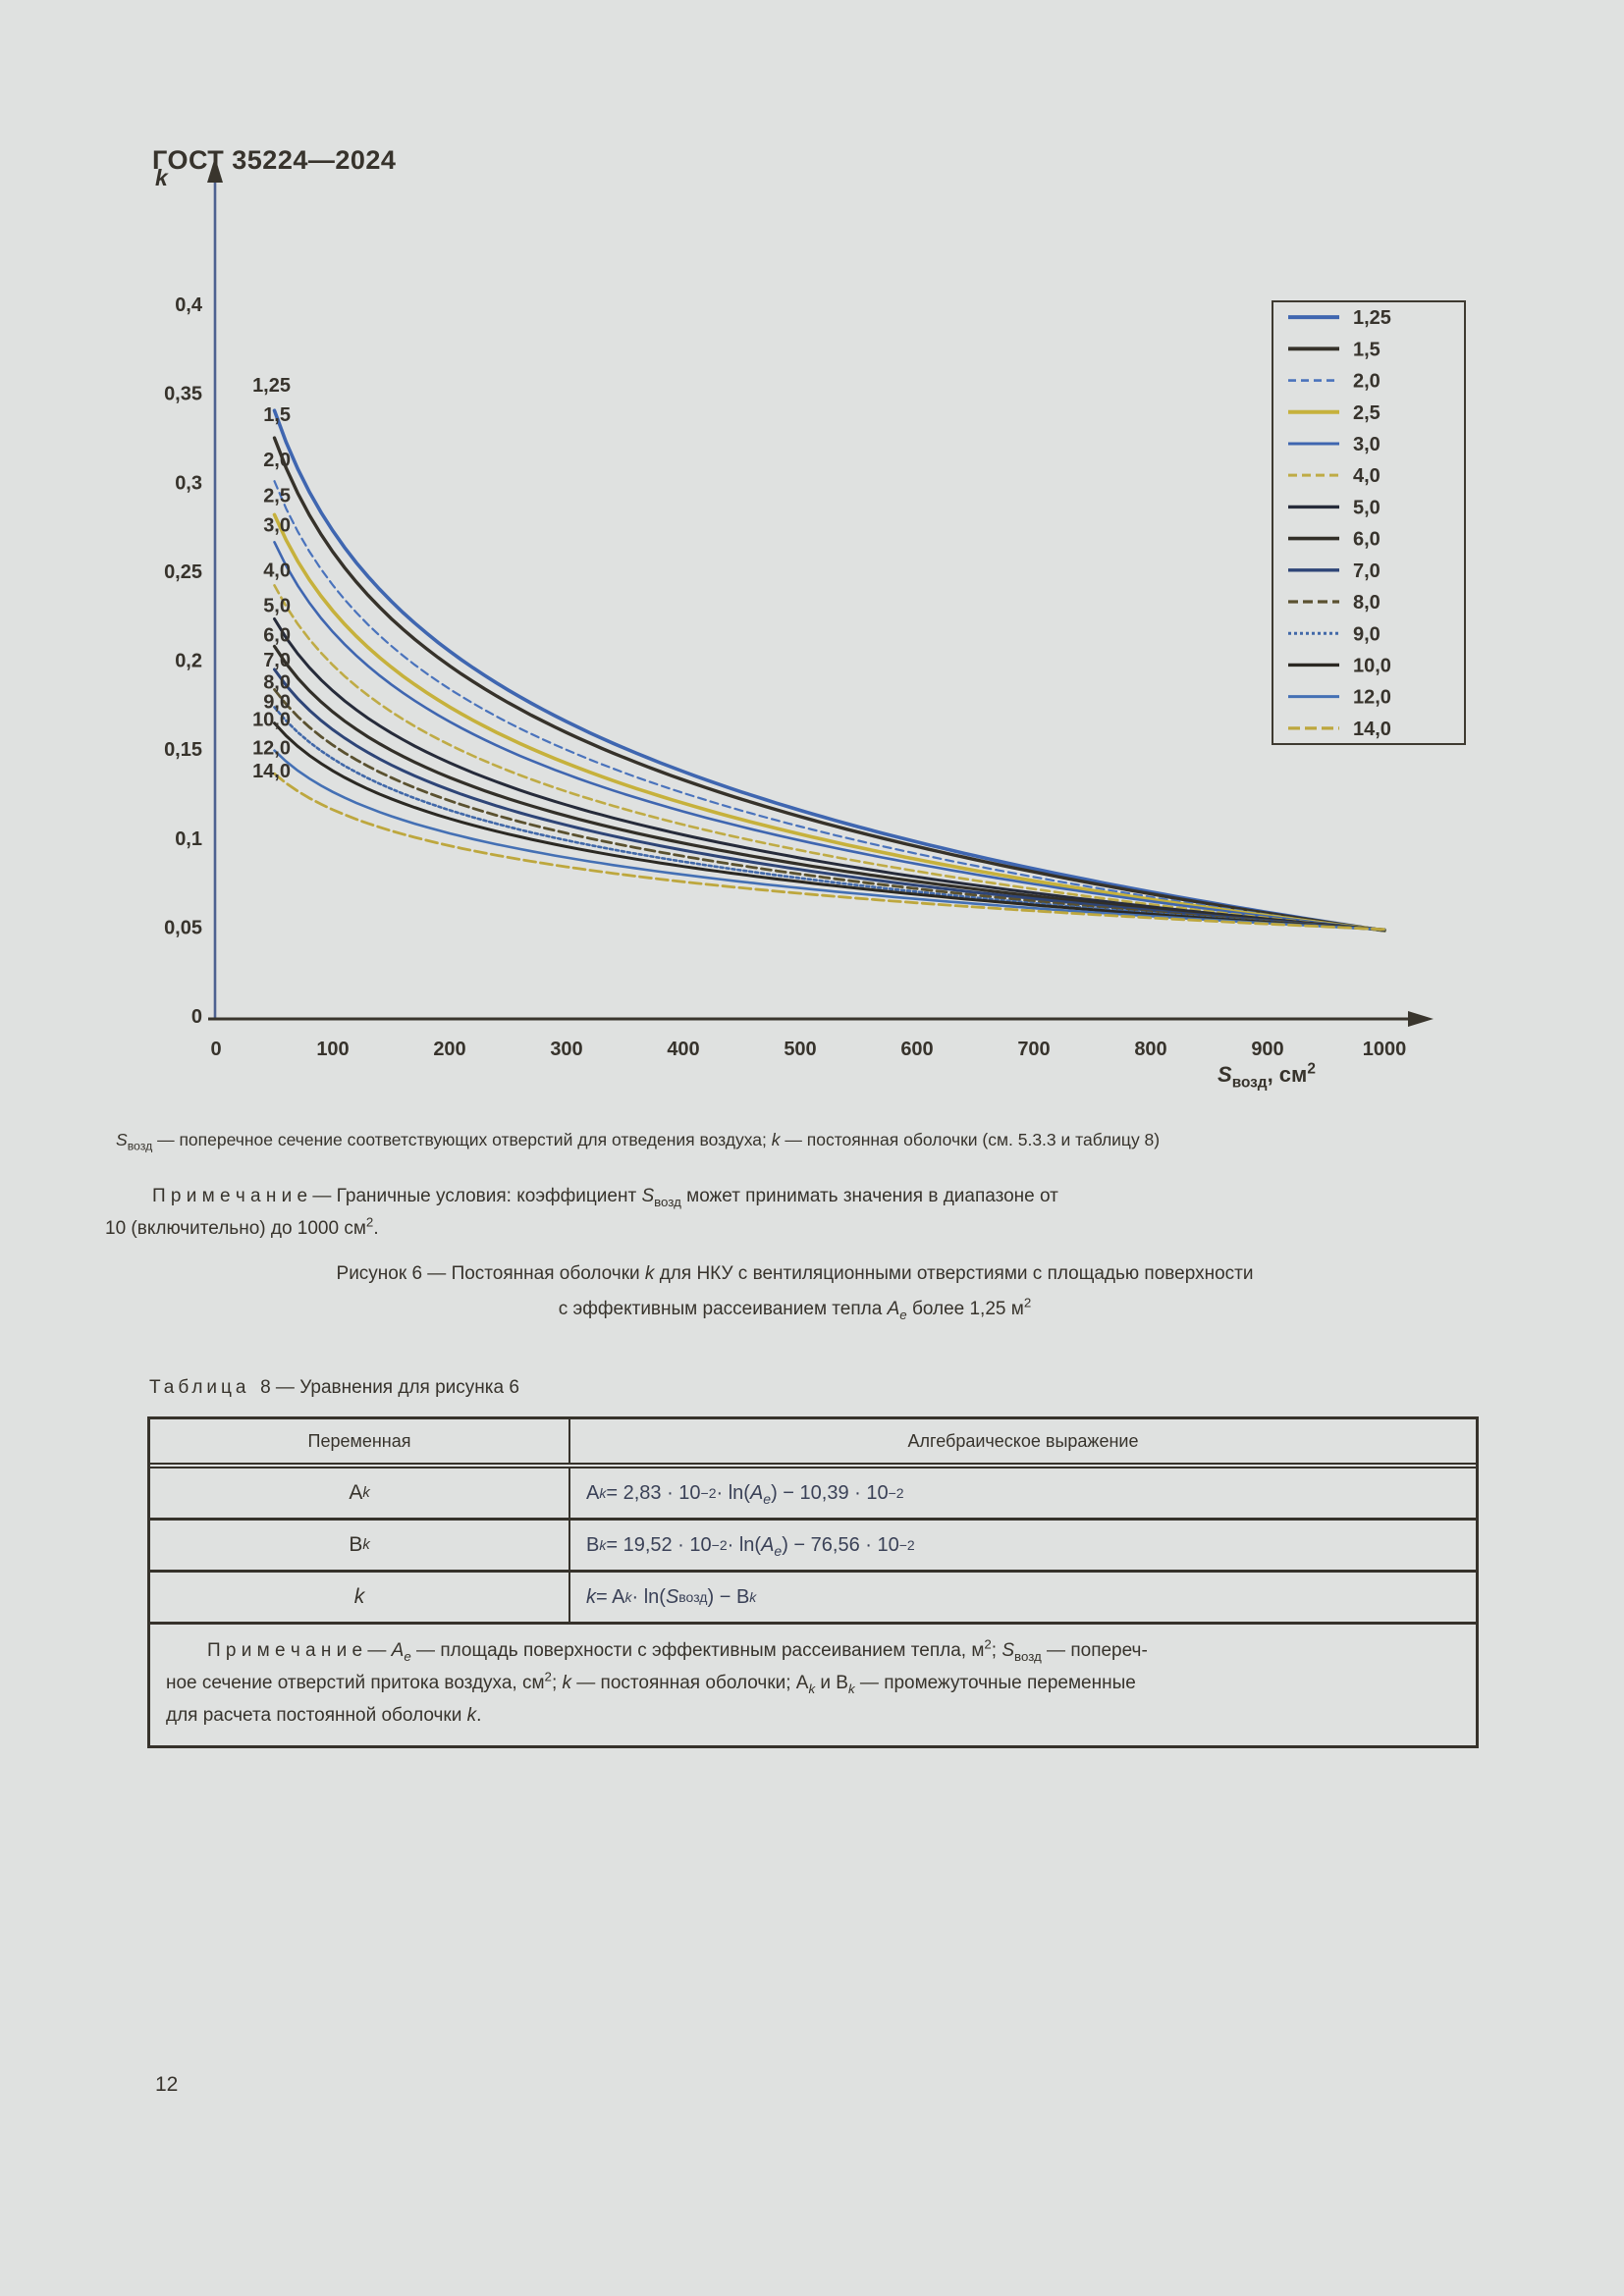 Image resolution: width=1624 pixels, height=2296 pixels. What do you see at coordinates (277, 415) in the screenshot?
I see `curve-label-1,5: 1,5` at bounding box center [277, 415].